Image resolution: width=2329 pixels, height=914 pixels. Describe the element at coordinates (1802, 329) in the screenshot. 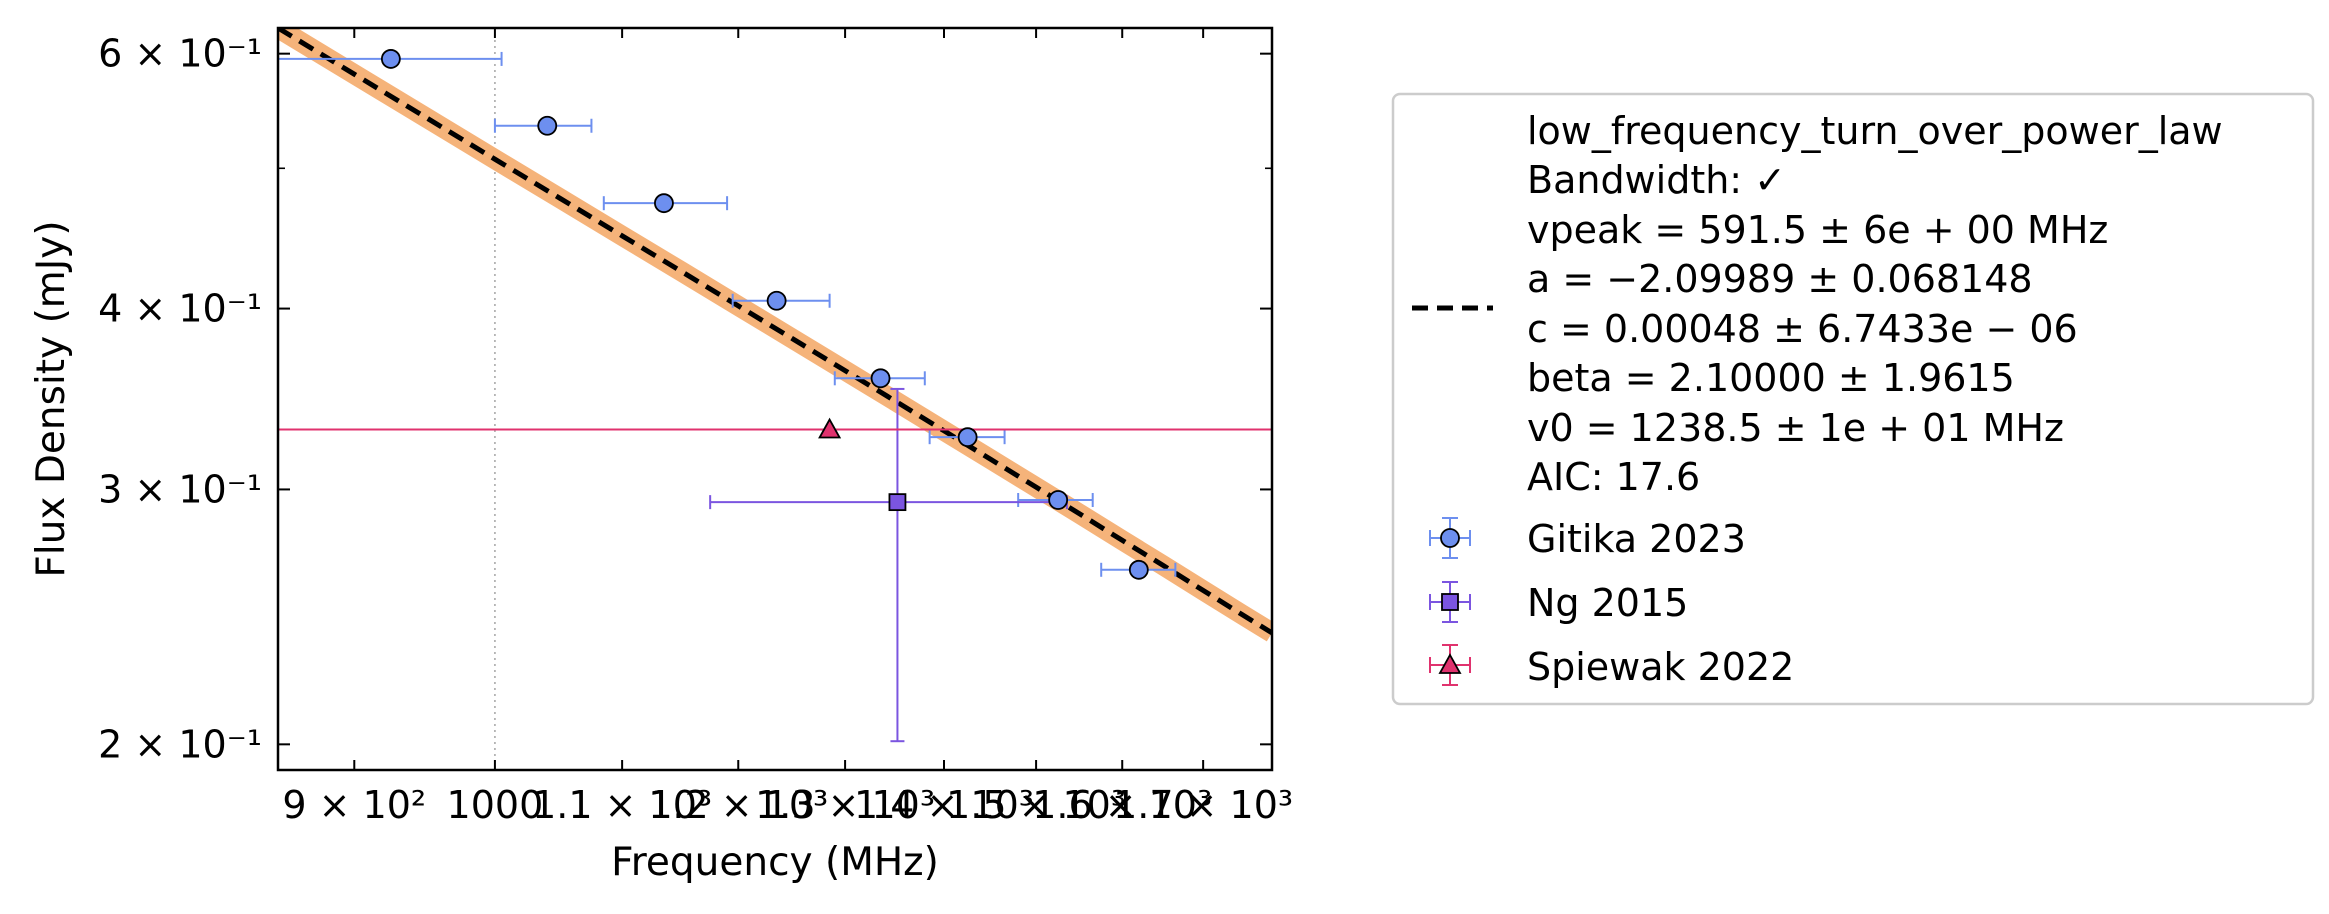

I see `legend-fit-c: c = 0.00048 ± 6.7433e − 06` at that location.